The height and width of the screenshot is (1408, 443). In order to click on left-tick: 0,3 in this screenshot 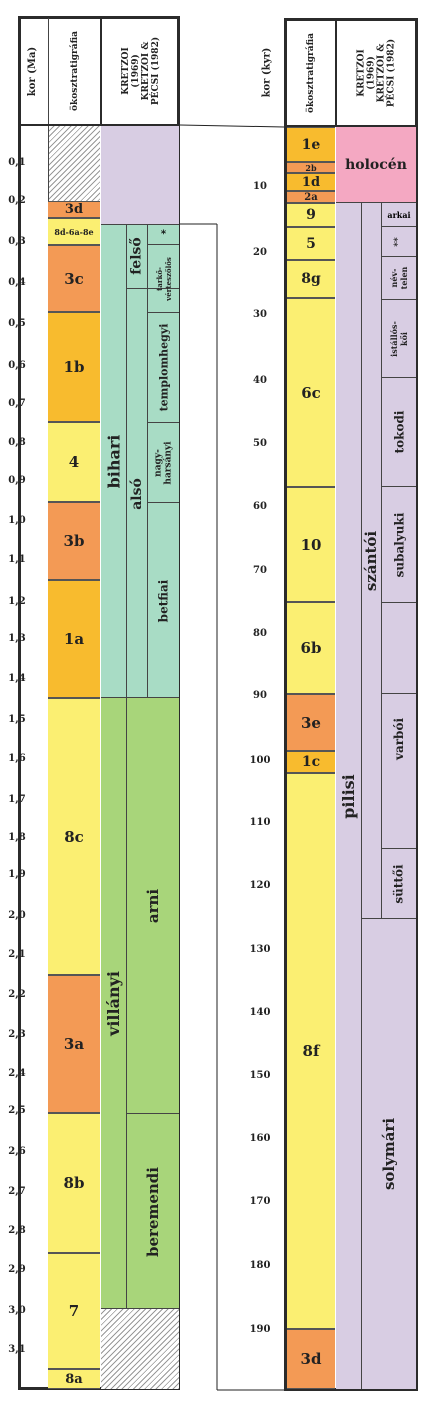, I will do `click(17, 241)`.